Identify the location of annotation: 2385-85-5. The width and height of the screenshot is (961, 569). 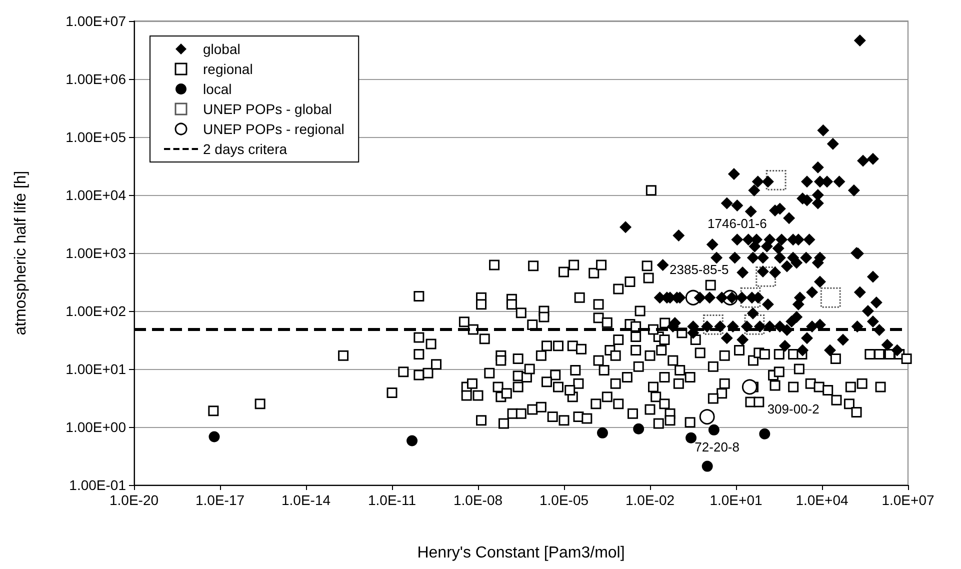
(699, 270).